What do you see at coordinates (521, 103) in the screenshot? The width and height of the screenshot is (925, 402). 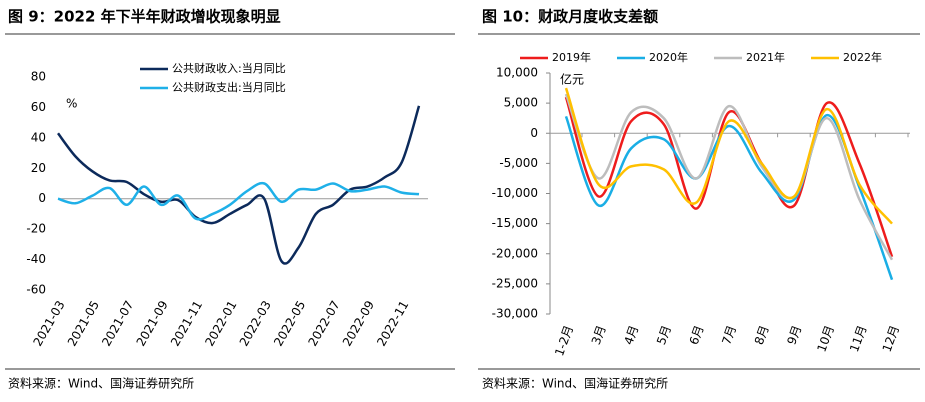 I see `y-tick-label: 5,000` at bounding box center [521, 103].